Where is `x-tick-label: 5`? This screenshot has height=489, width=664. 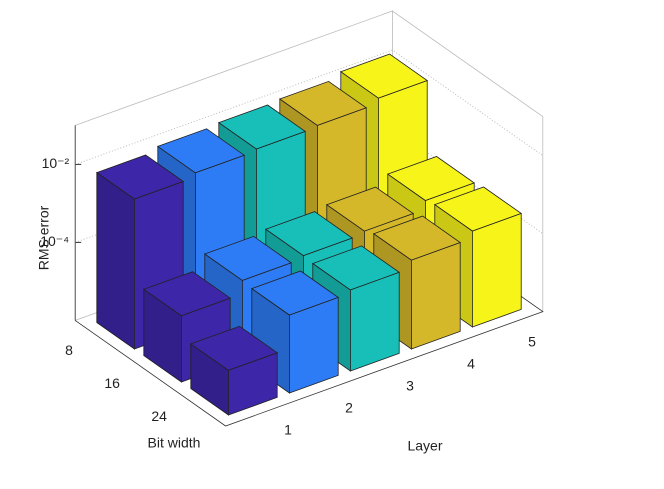
x-tick-label: 5 is located at coordinates (532, 342).